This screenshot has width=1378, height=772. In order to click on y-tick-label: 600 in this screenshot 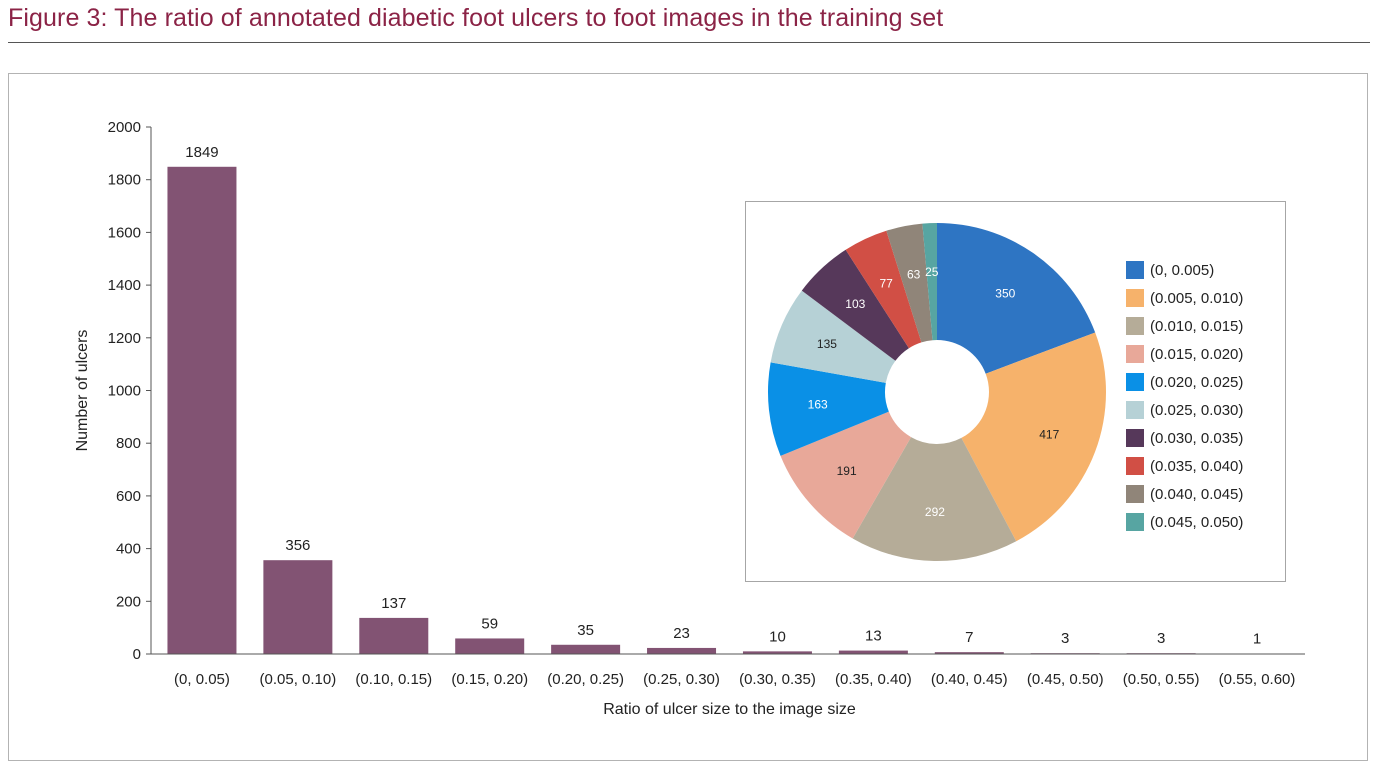, I will do `click(128, 496)`.